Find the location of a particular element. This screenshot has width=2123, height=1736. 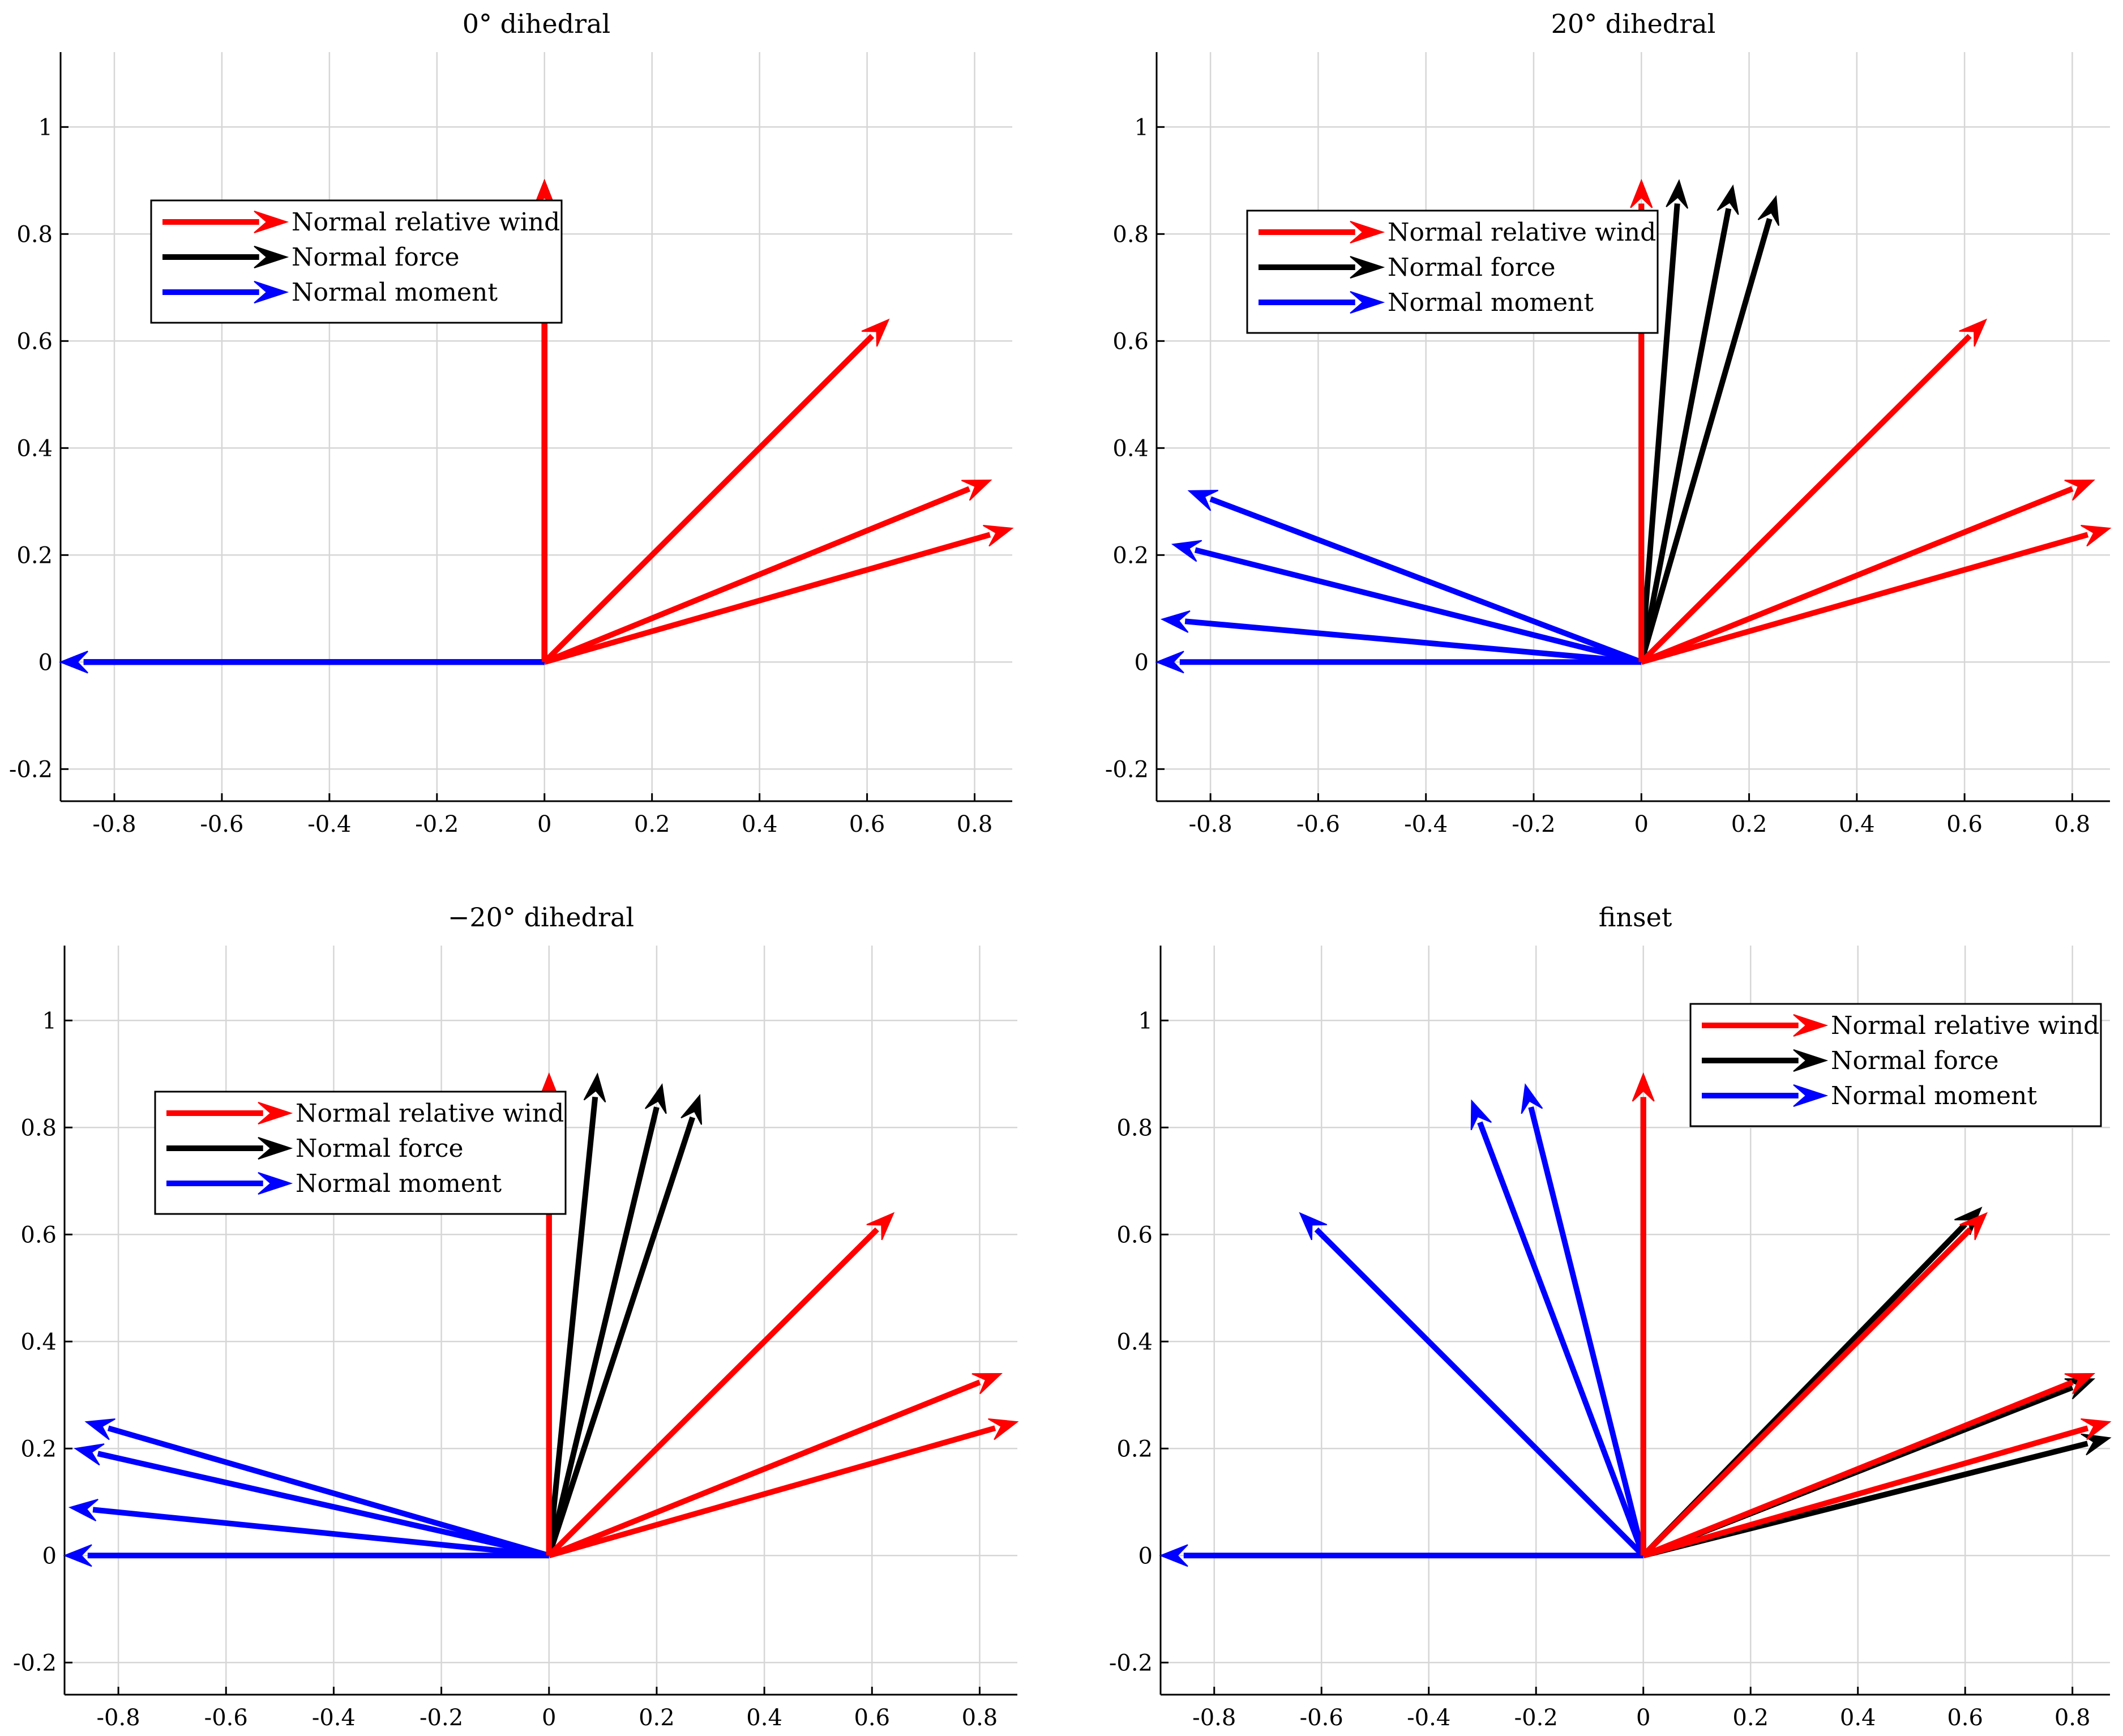

x-tick-label: 0.6 is located at coordinates (872, 1718).